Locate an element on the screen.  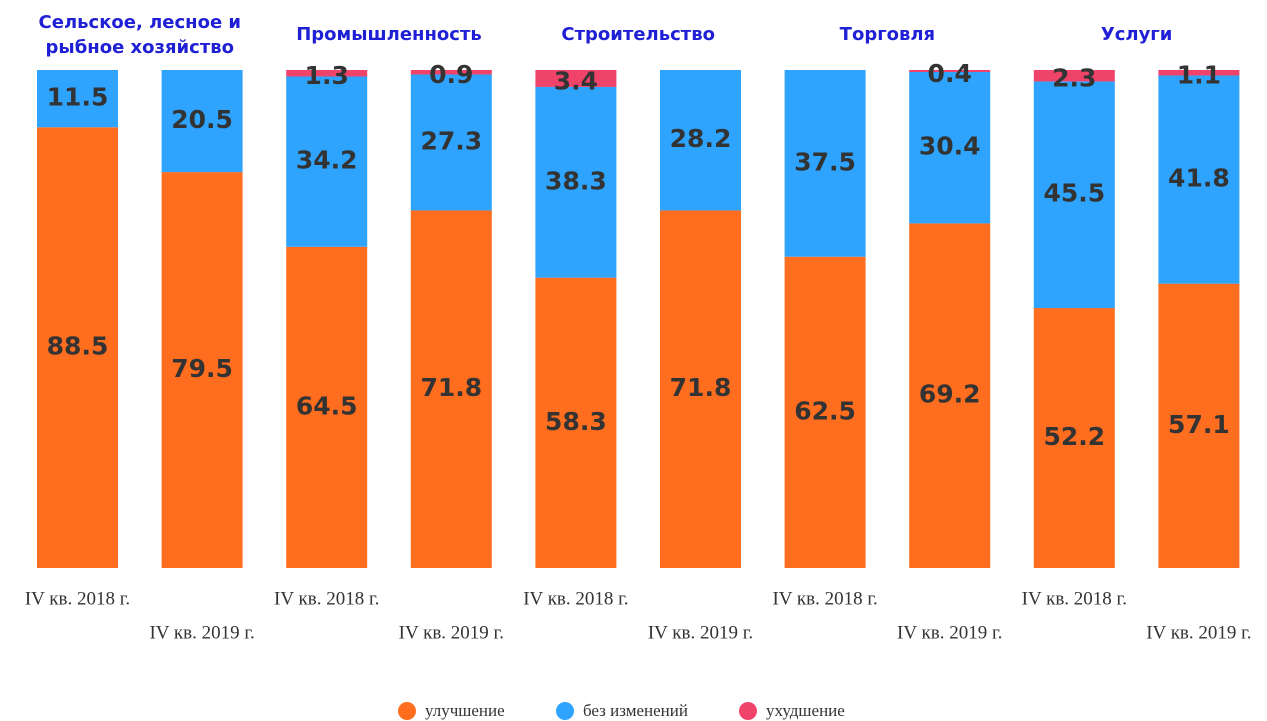
legend-label: улучшение is located at coordinates (465, 710).